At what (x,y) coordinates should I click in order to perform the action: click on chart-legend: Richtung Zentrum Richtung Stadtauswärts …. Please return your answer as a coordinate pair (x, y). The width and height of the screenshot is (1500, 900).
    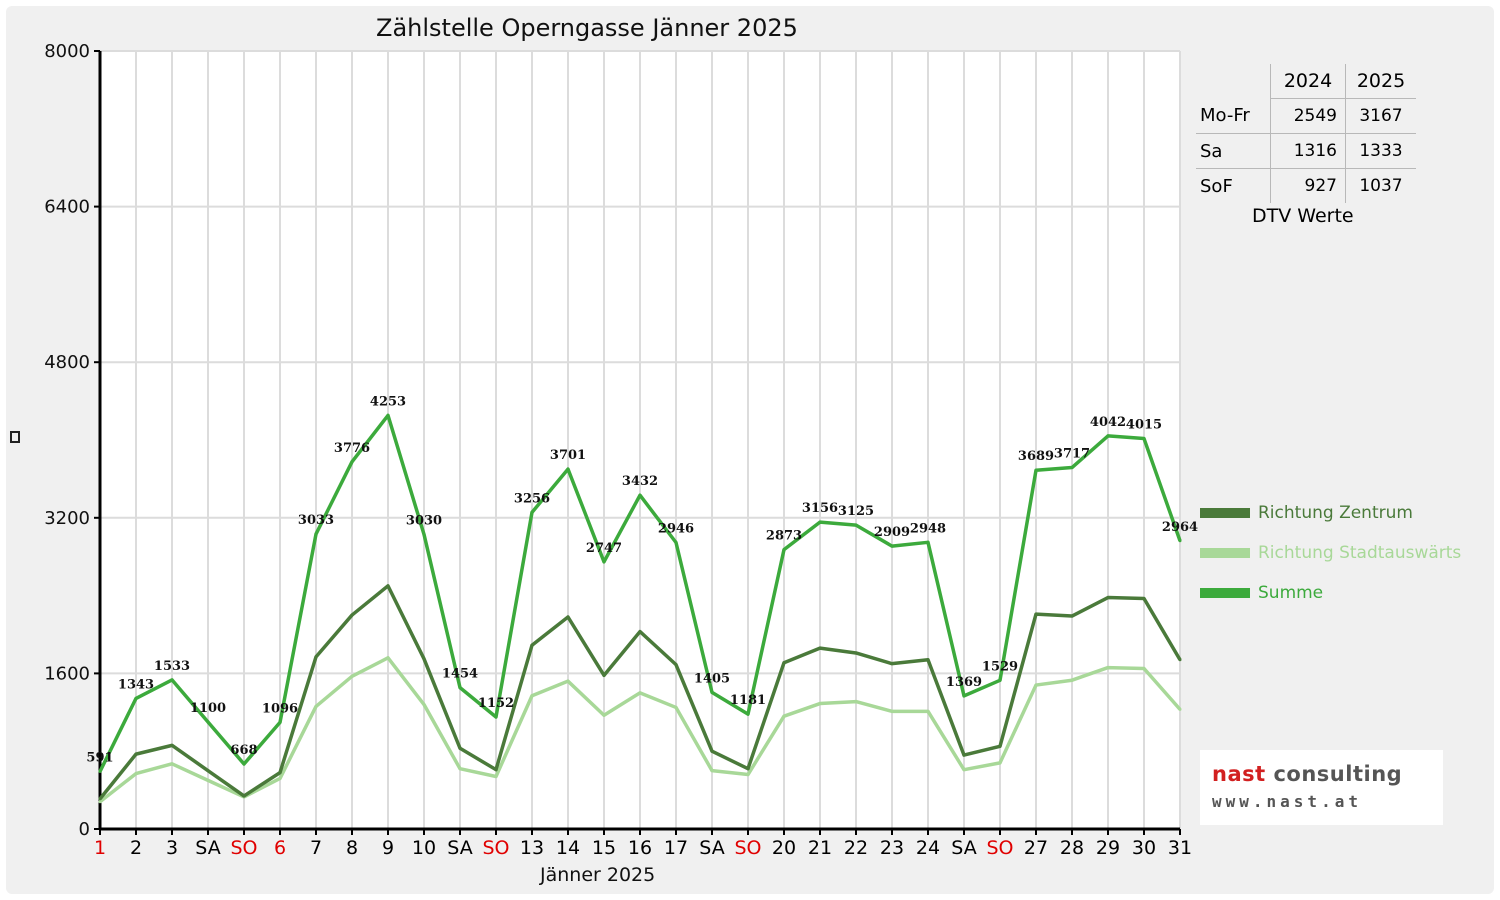
    Looking at the image, I should click on (1330, 553).